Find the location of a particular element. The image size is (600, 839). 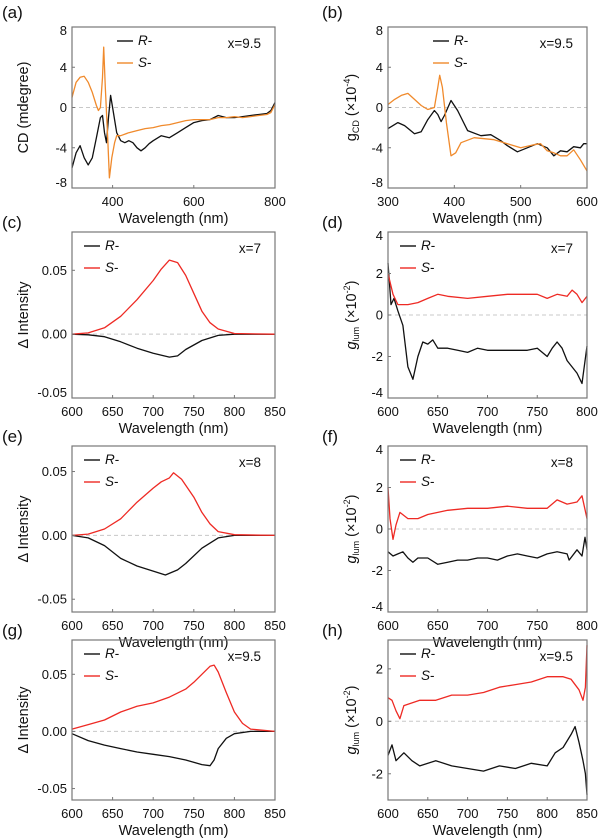

panel-label: (e) is located at coordinates (12, 436).